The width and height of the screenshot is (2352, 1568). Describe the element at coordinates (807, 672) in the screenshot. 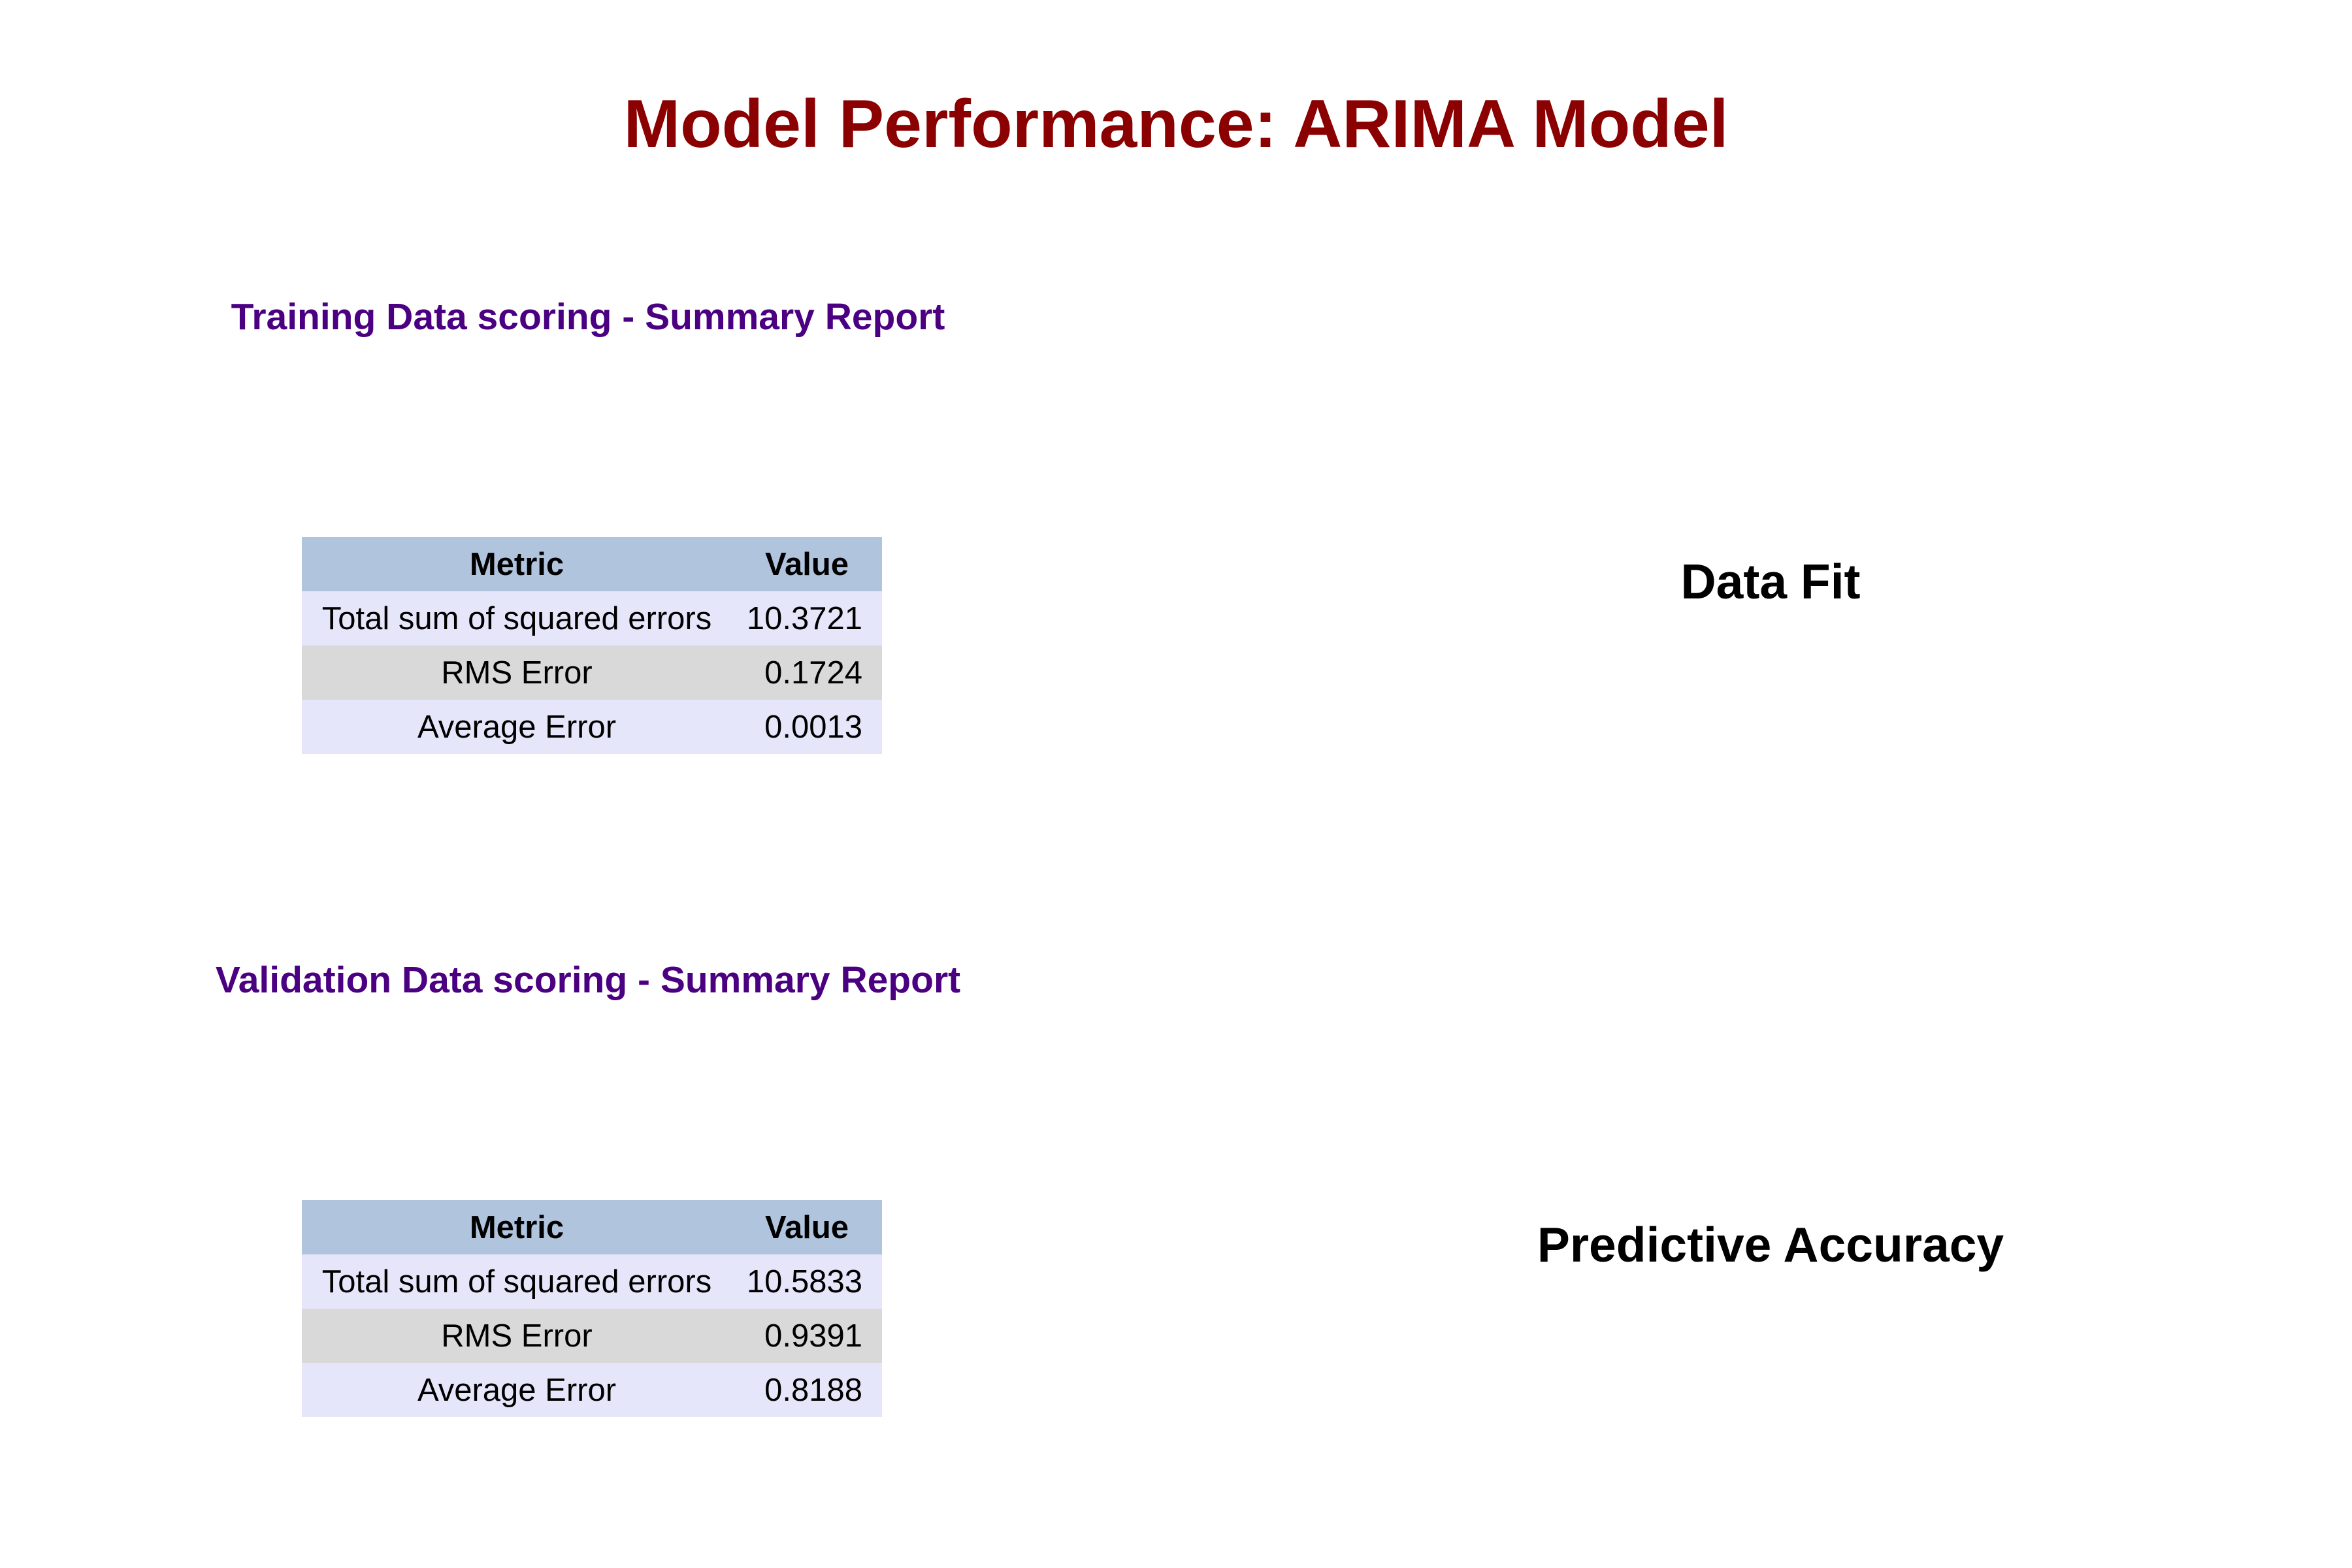

I see `value-cell: 0.1724` at that location.